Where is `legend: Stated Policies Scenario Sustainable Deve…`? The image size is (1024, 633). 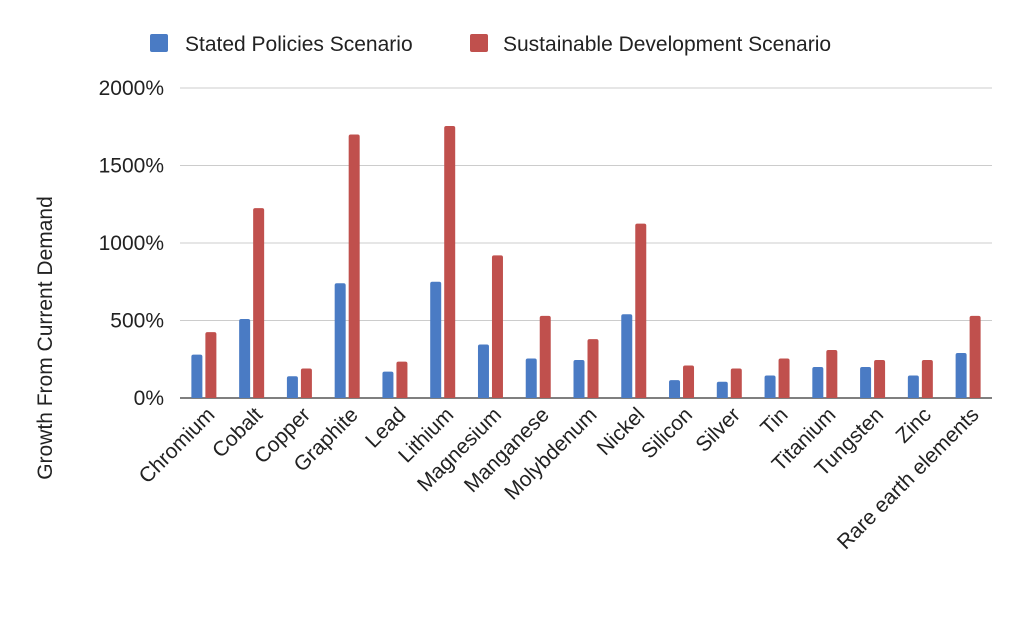
legend: Stated Policies Scenario Sustainable Deve… is located at coordinates (490, 44).